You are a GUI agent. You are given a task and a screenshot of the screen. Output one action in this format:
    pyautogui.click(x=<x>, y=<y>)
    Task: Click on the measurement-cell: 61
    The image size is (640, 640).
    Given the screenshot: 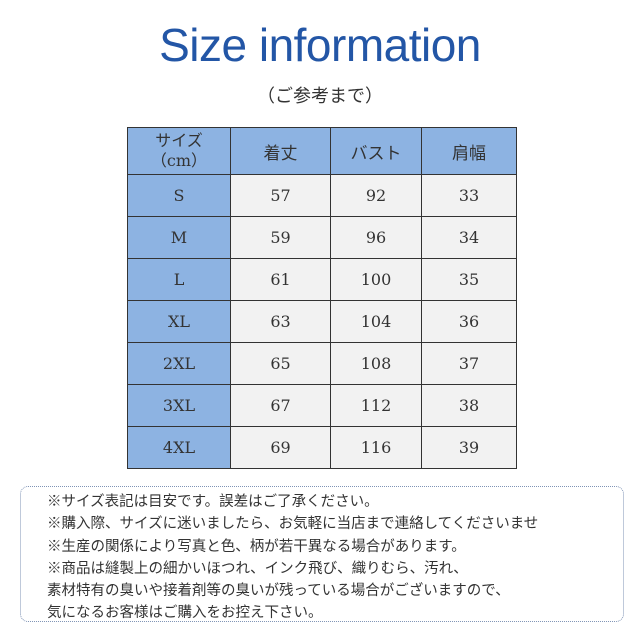 What is the action you would take?
    pyautogui.click(x=280, y=279)
    